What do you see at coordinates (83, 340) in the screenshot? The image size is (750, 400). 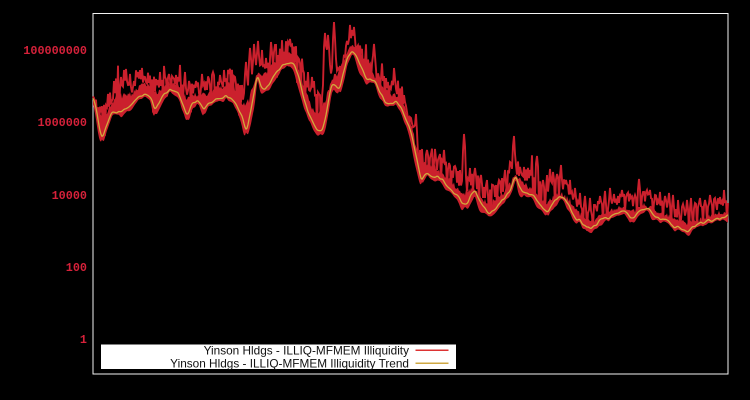 I see `svg-text: 1` at bounding box center [83, 340].